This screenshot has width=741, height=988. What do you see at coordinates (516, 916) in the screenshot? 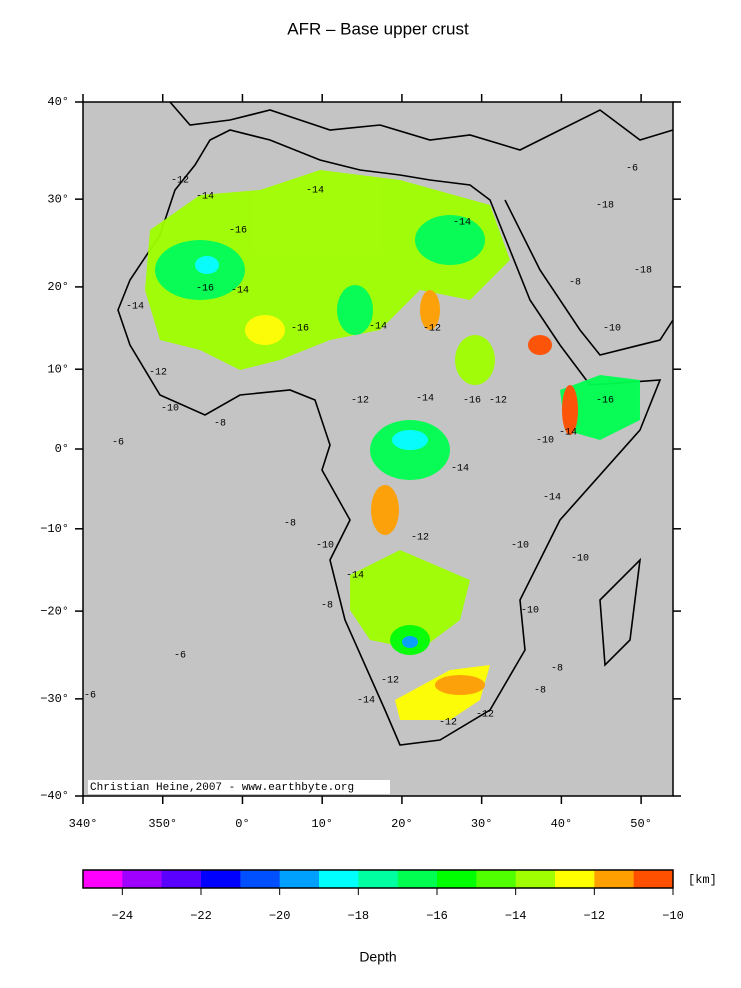
I see `colorbar-tick-label: −14` at bounding box center [516, 916].